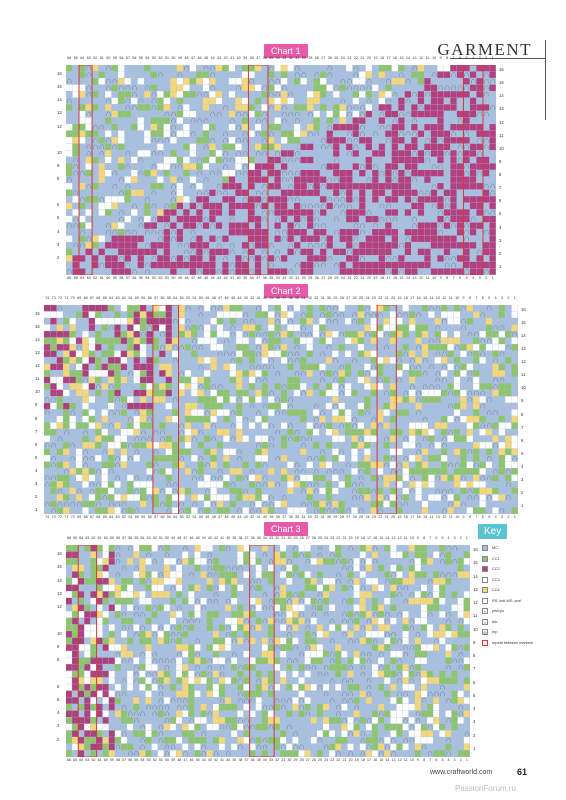 This screenshot has width=566, height=800. I want to click on stitch-number: 37, so click(284, 298).